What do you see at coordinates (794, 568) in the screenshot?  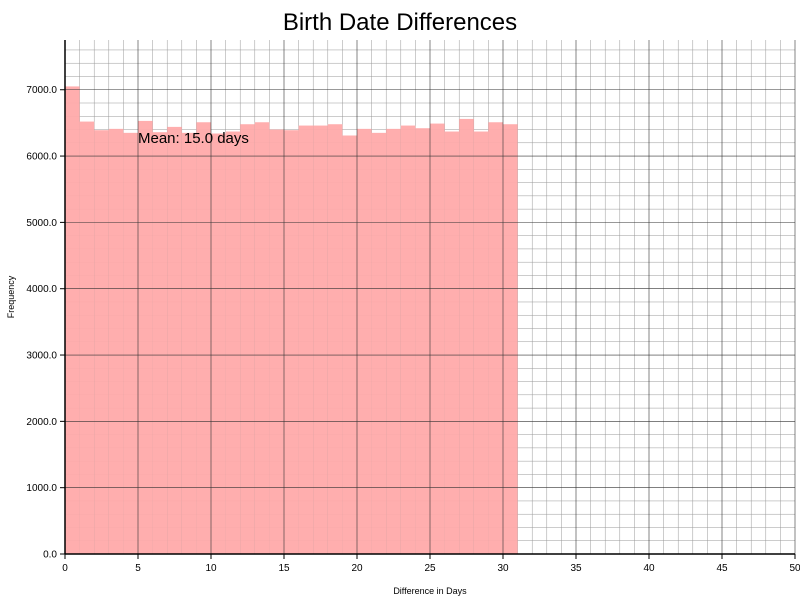 I see `x-tick-label: 50` at bounding box center [794, 568].